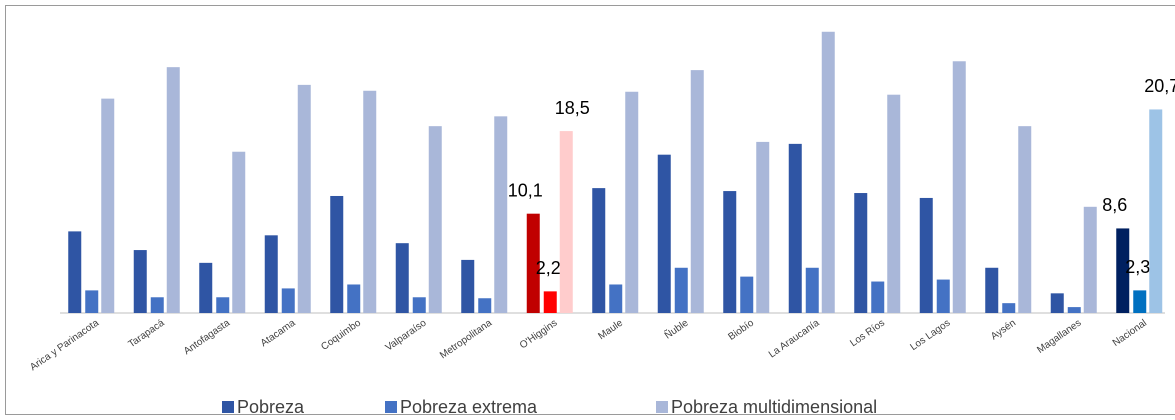  What do you see at coordinates (1137, 267) in the screenshot?
I see `data-label: 2,3` at bounding box center [1137, 267].